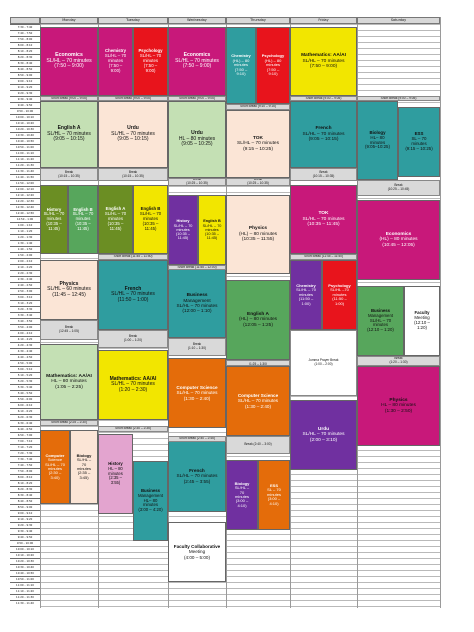  Describe the element at coordinates (25, 483) in the screenshot. I see `time-slot-label: 8:10 – 8:20` at that location.